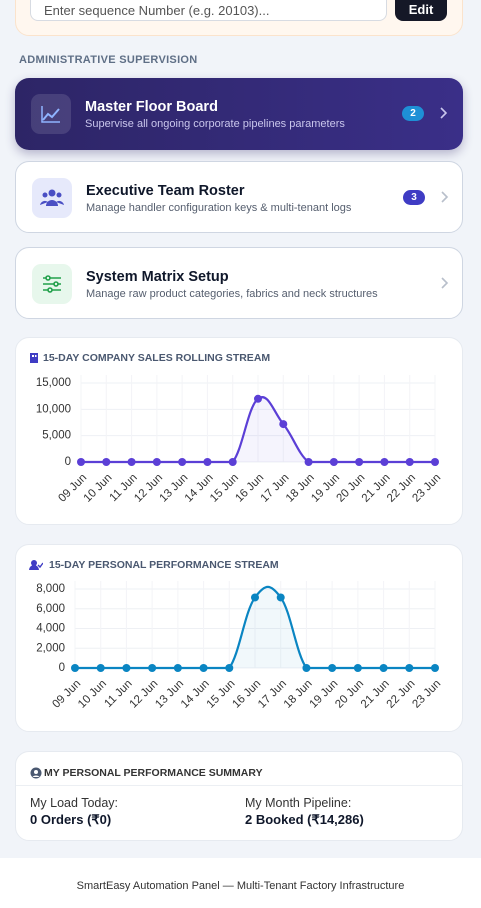 The width and height of the screenshot is (481, 908). I want to click on chart-title: 15-DAY PERSONAL PERFORMANCE STREAM, so click(164, 565).